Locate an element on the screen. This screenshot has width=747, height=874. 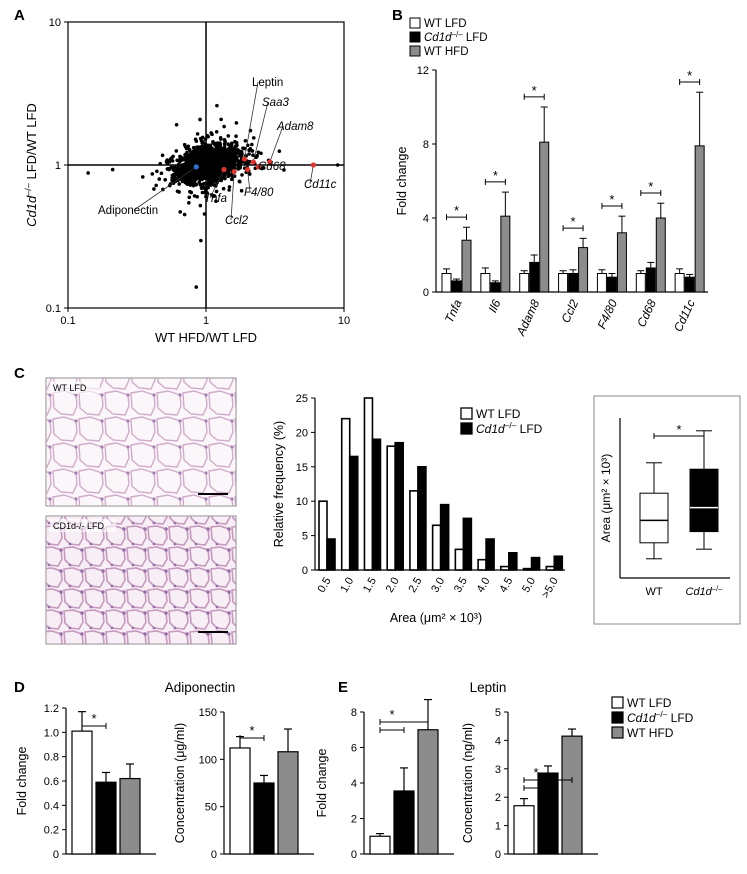
y-axis-label: Concentration (μg/ml) is located at coordinates (180, 783).